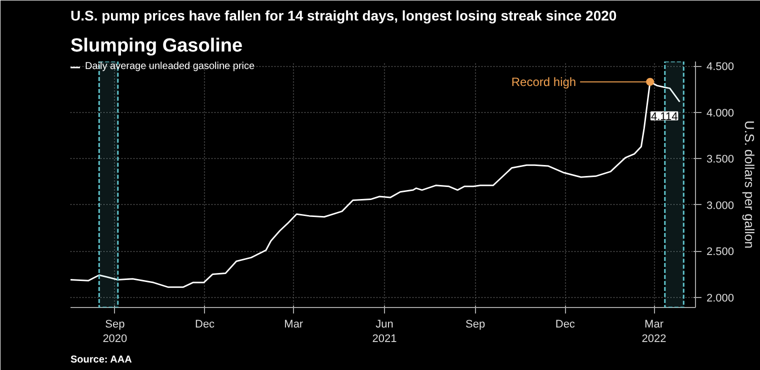 This screenshot has width=760, height=370. I want to click on chart-title: Slumping Gasoline, so click(156, 46).